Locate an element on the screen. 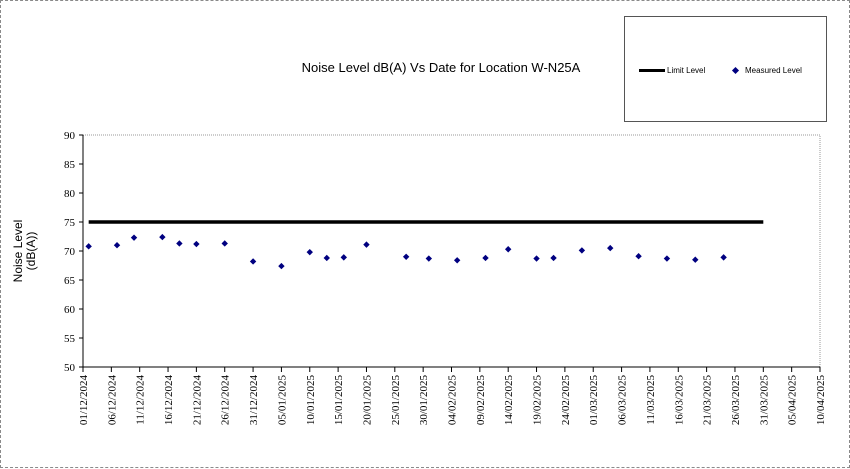 The width and height of the screenshot is (850, 469). x-tick-label: 10/01/2025 is located at coordinates (311, 400).